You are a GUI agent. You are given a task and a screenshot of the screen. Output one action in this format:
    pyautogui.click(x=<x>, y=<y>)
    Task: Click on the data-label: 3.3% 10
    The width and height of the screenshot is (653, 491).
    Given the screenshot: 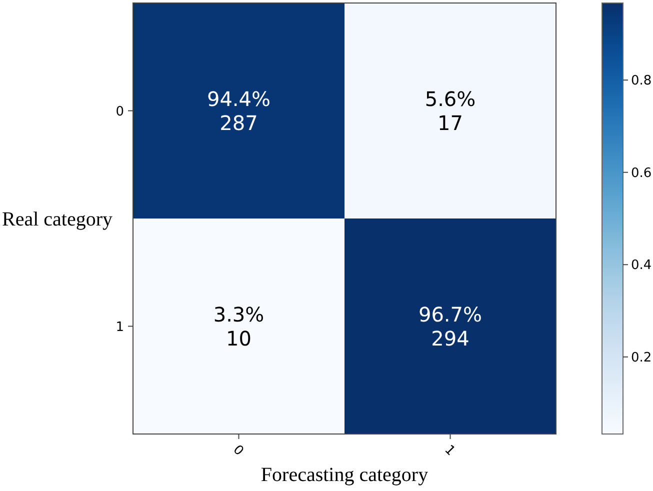 What is the action you would take?
    pyautogui.click(x=238, y=326)
    